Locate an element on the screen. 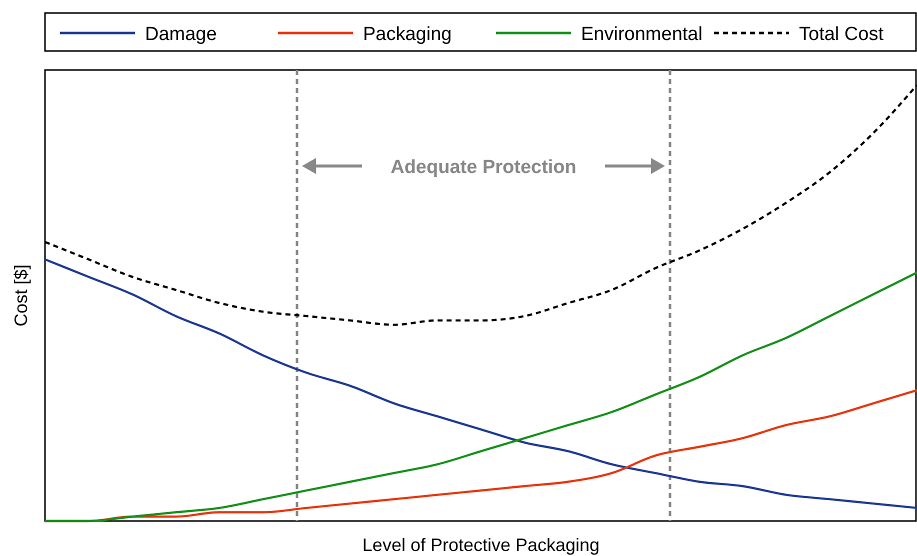 The height and width of the screenshot is (556, 917). legend-label: Environmental is located at coordinates (641, 34).